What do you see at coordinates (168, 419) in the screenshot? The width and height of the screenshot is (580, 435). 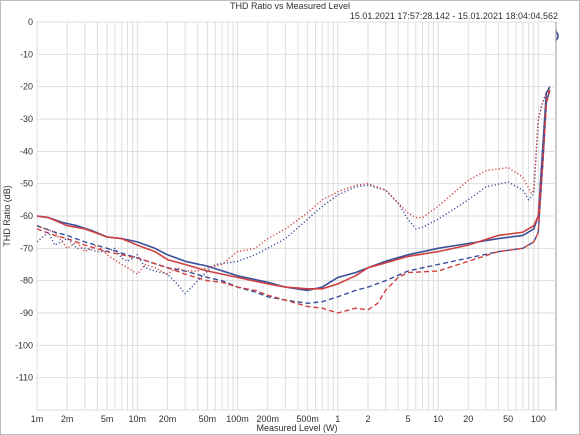 I see `x-tick-label: 20m` at bounding box center [168, 419].